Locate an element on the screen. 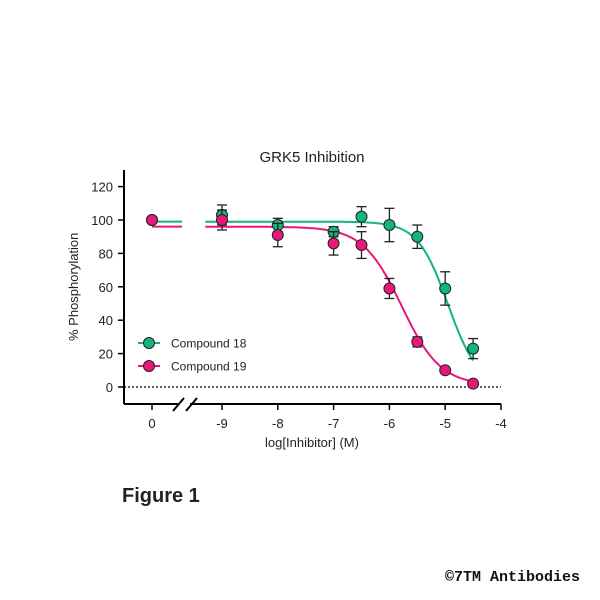 Image resolution: width=600 pixels, height=600 pixels. x-tick-label: -4 is located at coordinates (501, 423).